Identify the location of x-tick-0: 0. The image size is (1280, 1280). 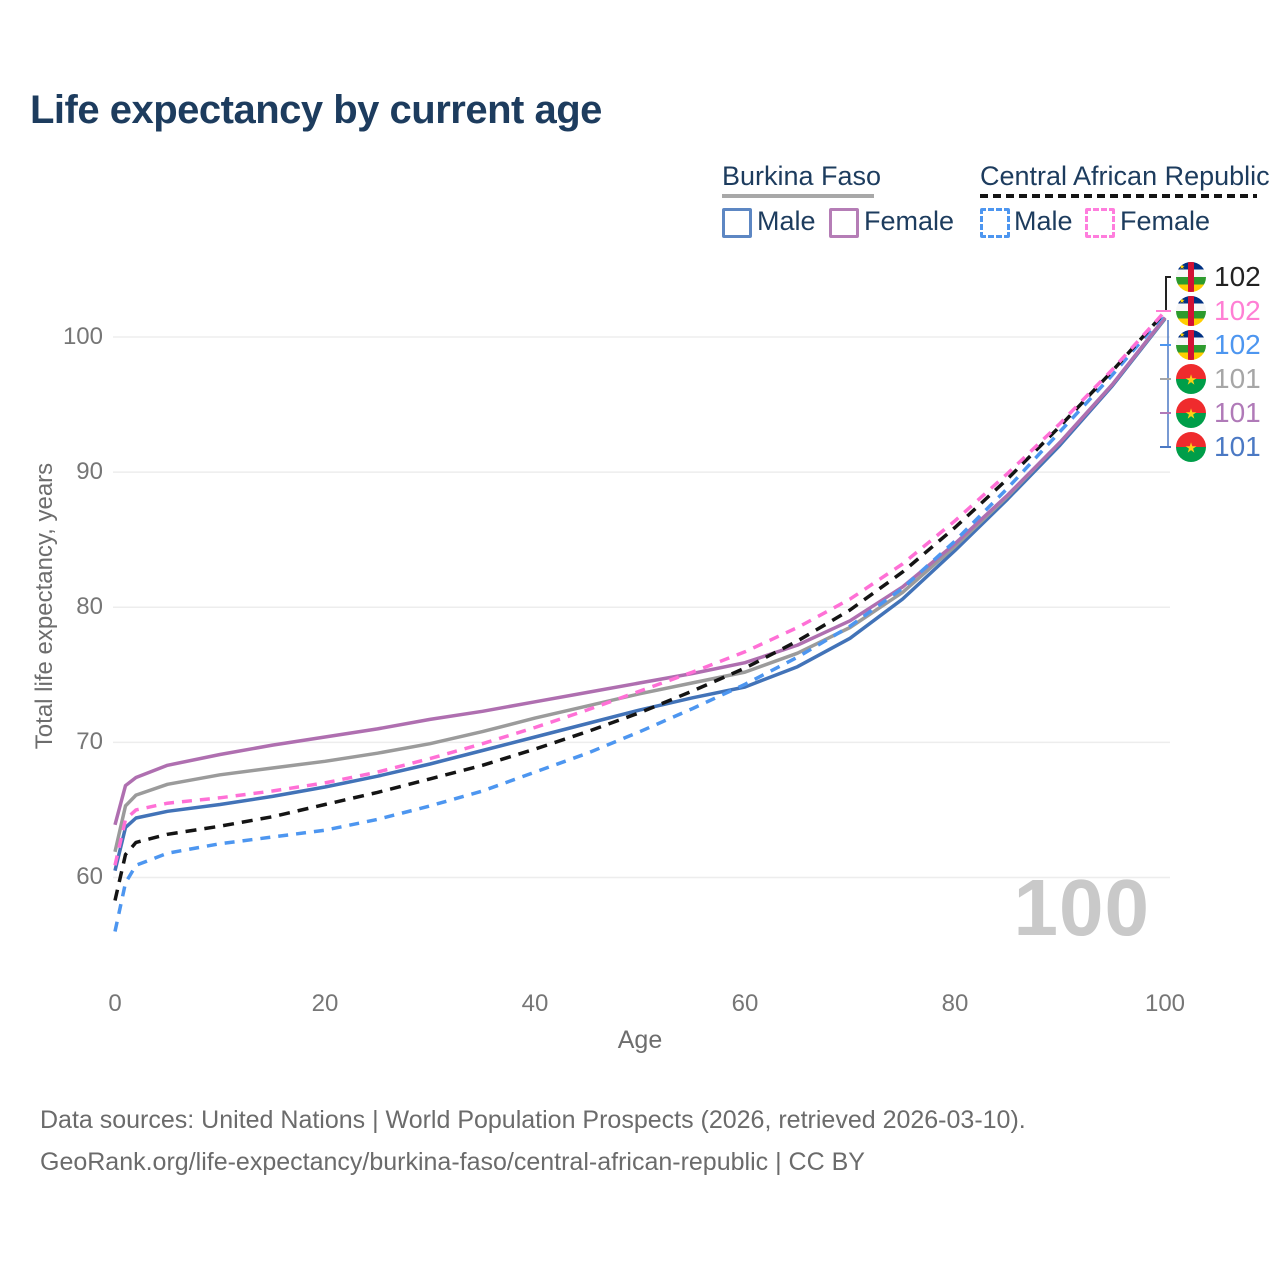
(115, 1003).